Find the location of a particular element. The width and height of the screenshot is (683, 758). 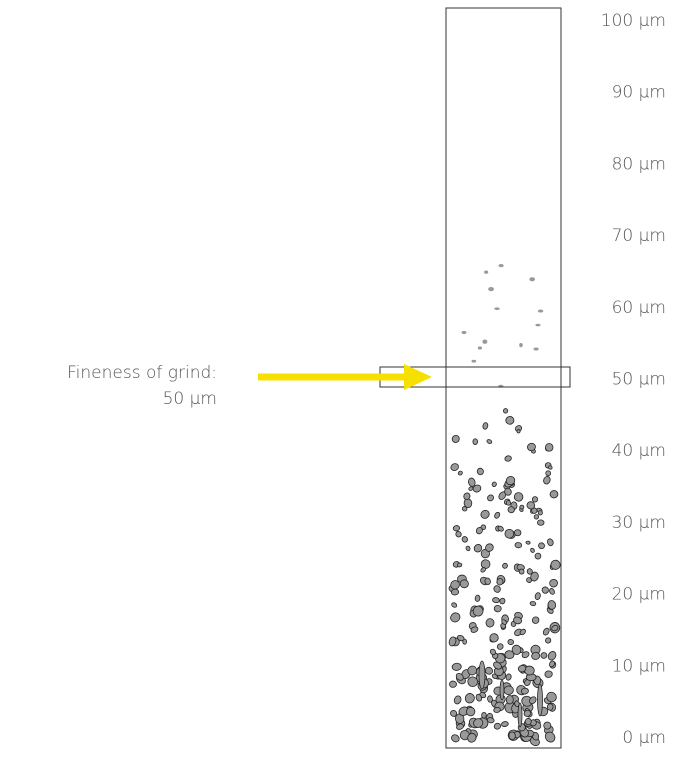

scale-label: 80 µm is located at coordinates (639, 164).